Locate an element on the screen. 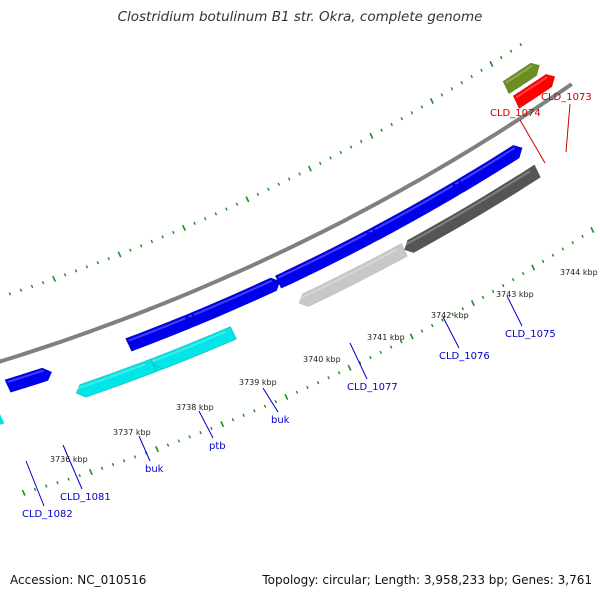 Image resolution: width=600 pixels, height=600 pixels. gene-label-cld-1075: CLD_1075 is located at coordinates (530, 334).